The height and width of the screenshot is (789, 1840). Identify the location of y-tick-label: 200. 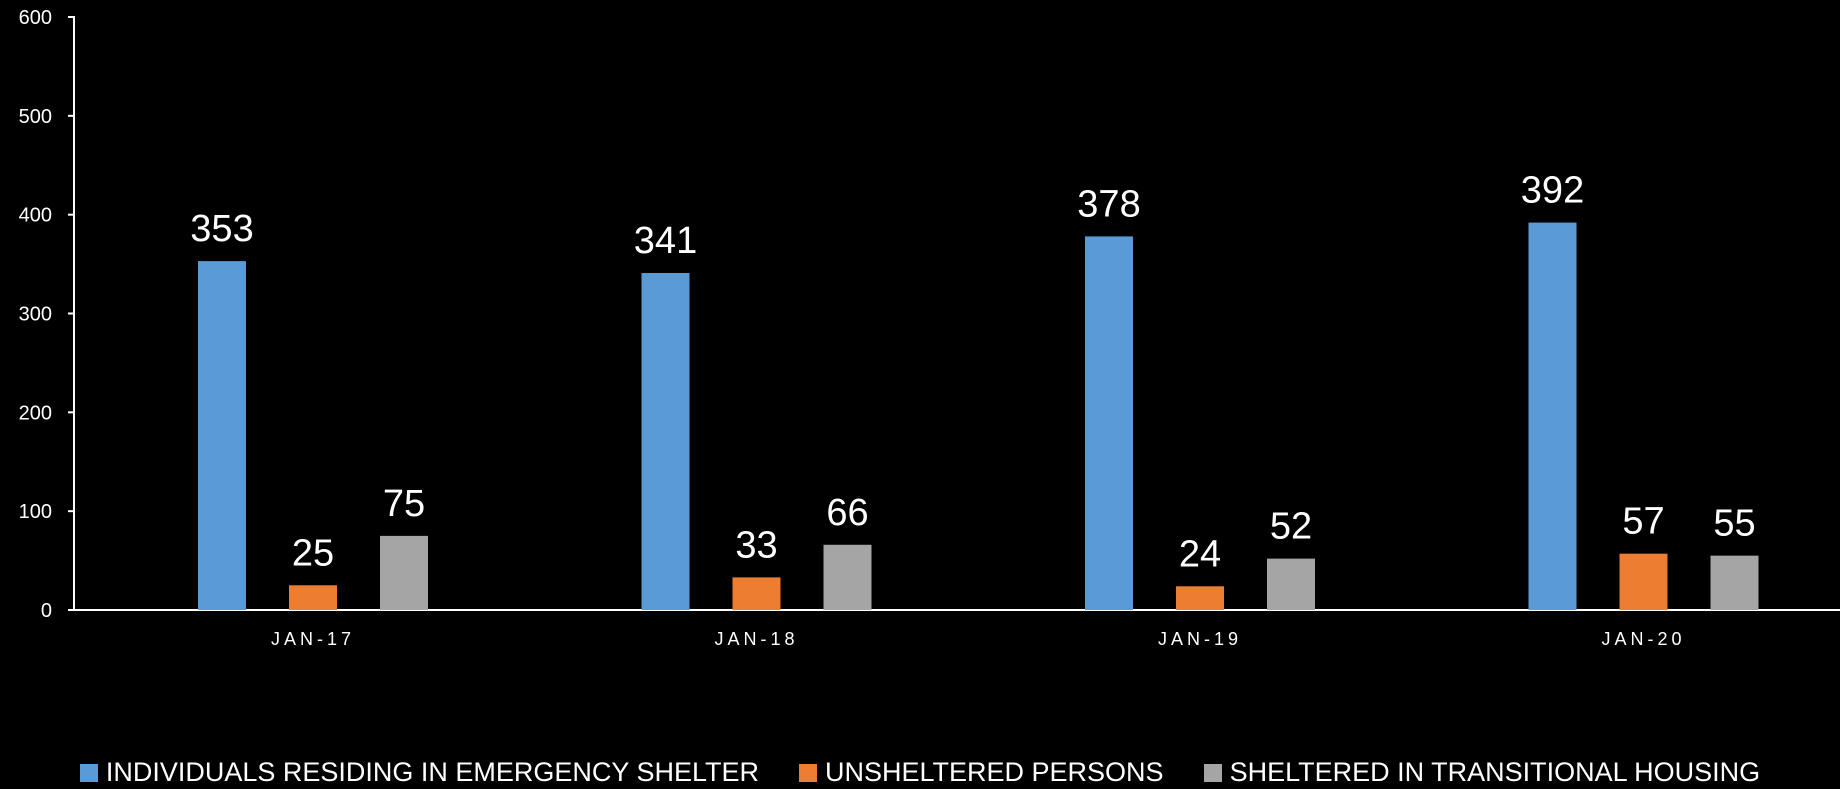
(35, 413).